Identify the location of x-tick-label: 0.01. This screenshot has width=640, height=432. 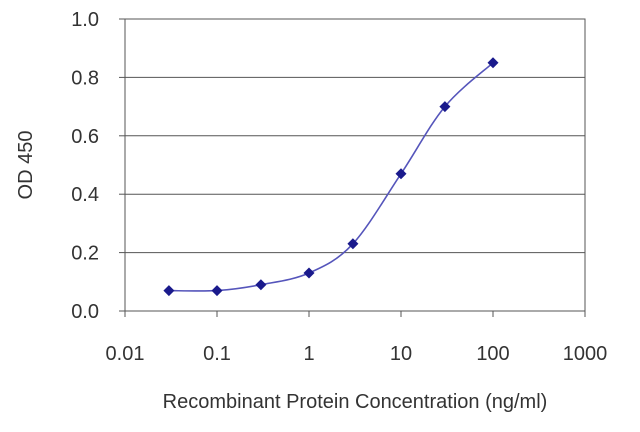
(125, 354).